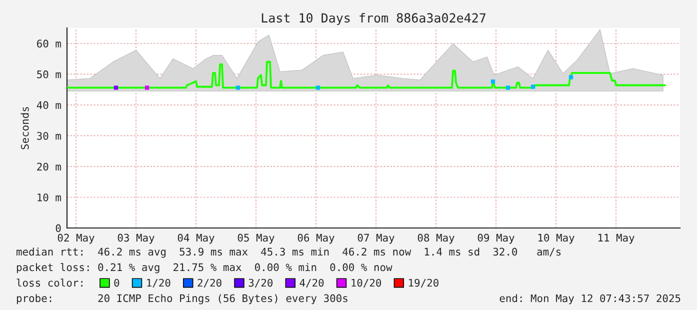 This screenshot has width=697, height=310. Describe the element at coordinates (556, 239) in the screenshot. I see `x-tick-label: 10 May` at that location.